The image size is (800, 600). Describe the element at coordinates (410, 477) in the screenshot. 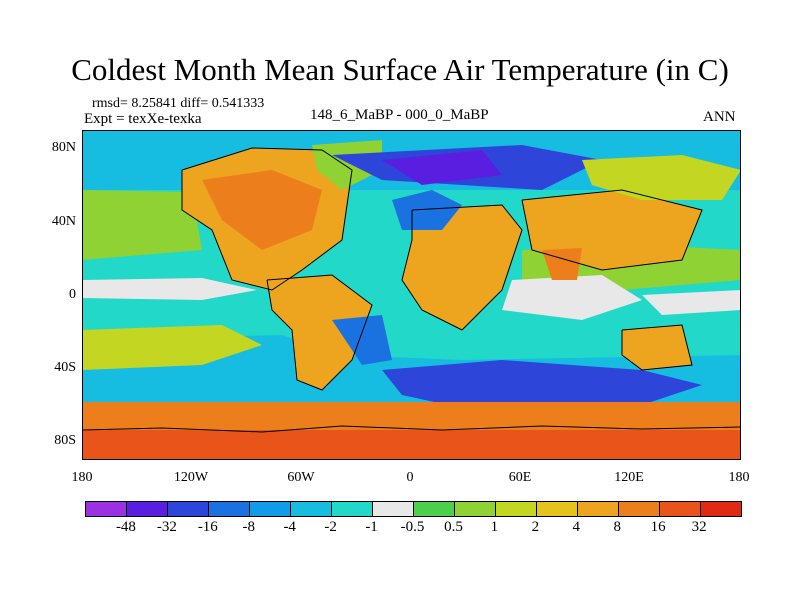

I see `x-tick-label: 0` at that location.